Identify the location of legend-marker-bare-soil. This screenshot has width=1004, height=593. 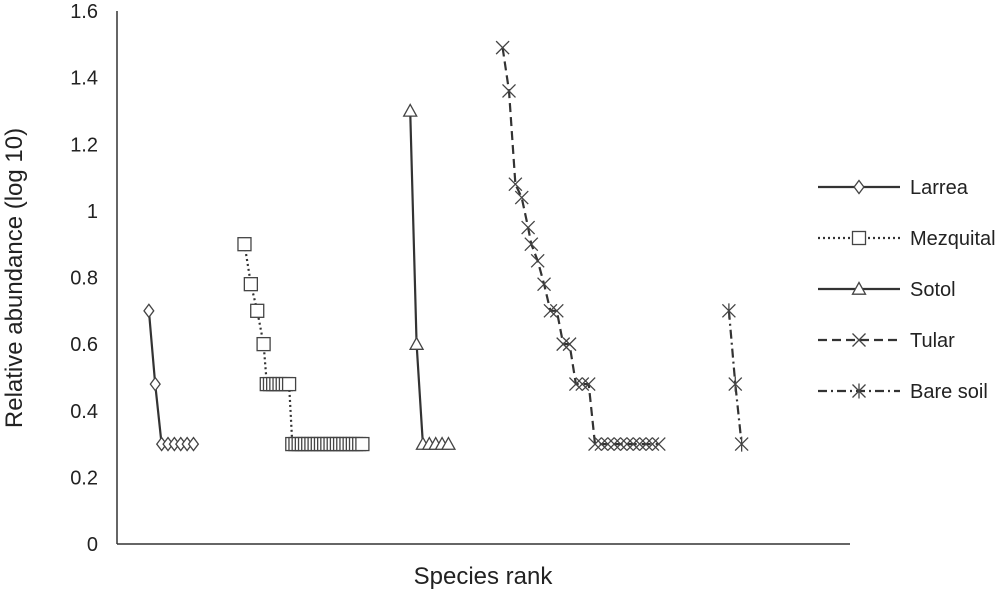
(859, 391).